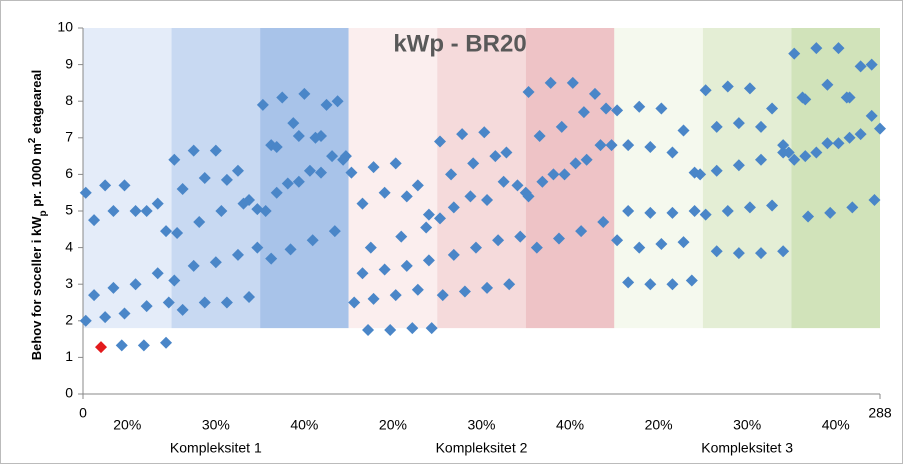  Describe the element at coordinates (69, 137) in the screenshot. I see `y-tick-label: 7` at that location.